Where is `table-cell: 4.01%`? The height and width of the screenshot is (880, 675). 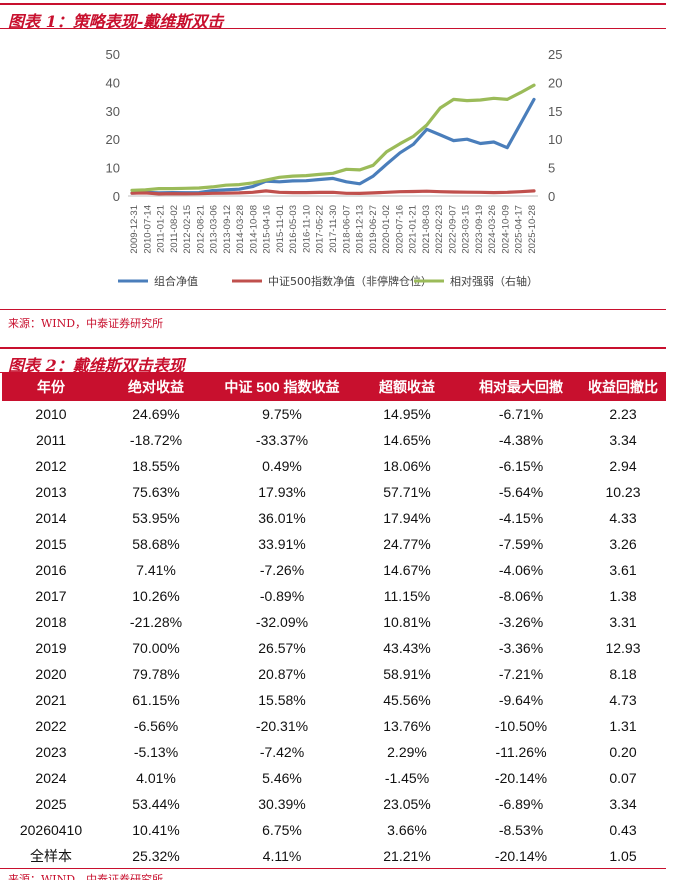 table-cell: 4.01% is located at coordinates (156, 778).